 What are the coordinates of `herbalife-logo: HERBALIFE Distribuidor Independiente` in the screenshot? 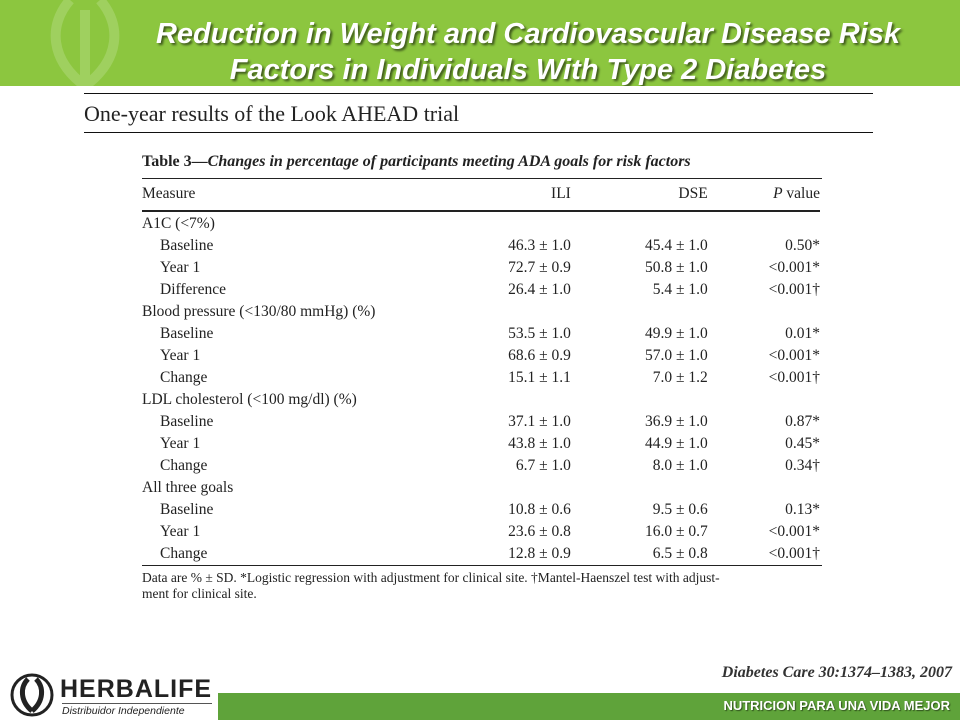 It's located at (112, 695).